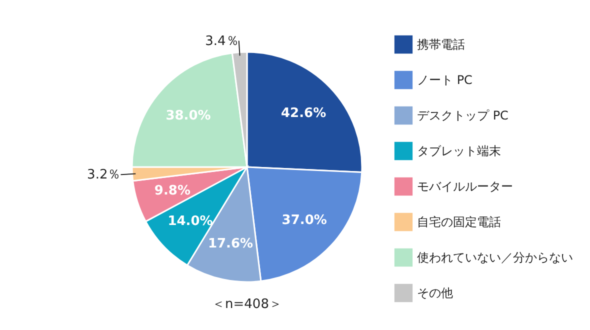  I want to click on data-label: 17.6%, so click(231, 244).